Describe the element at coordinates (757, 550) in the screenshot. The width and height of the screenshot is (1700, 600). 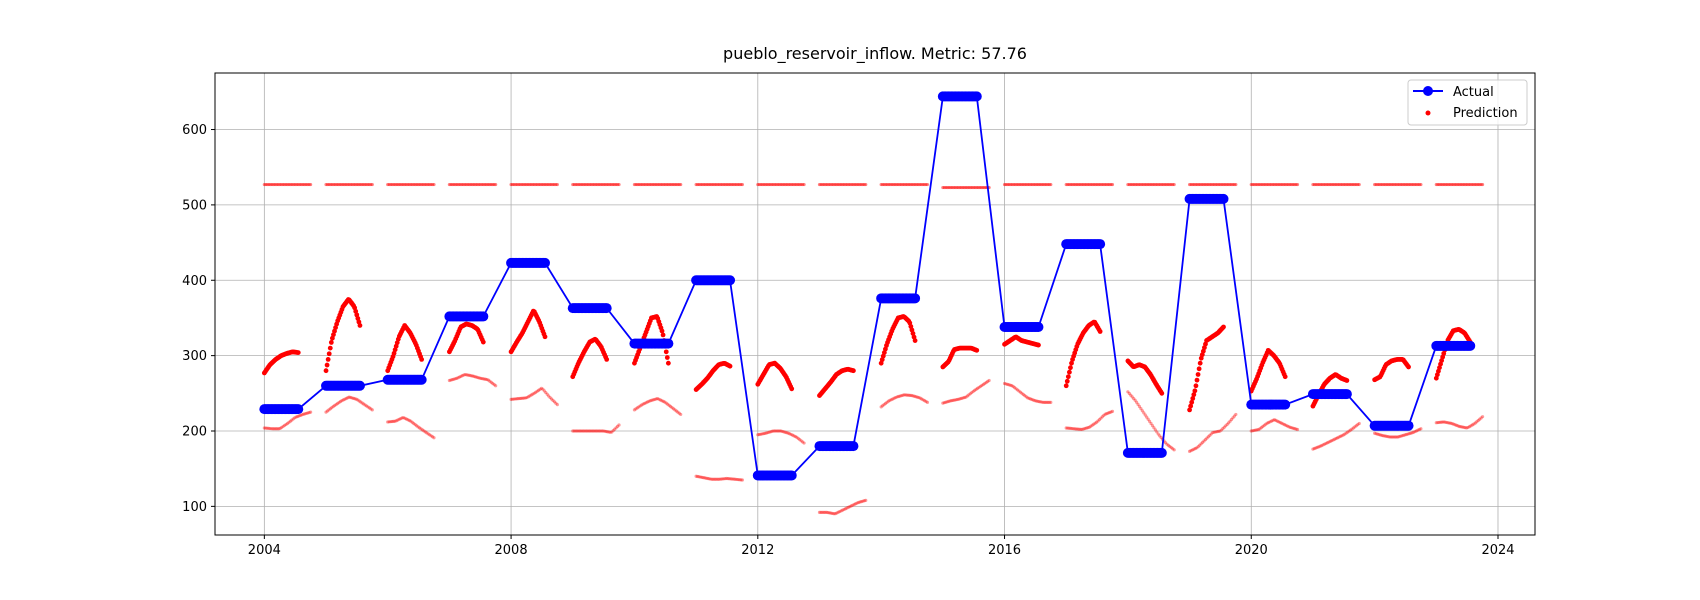
I see `x-tick-label: 2012` at that location.